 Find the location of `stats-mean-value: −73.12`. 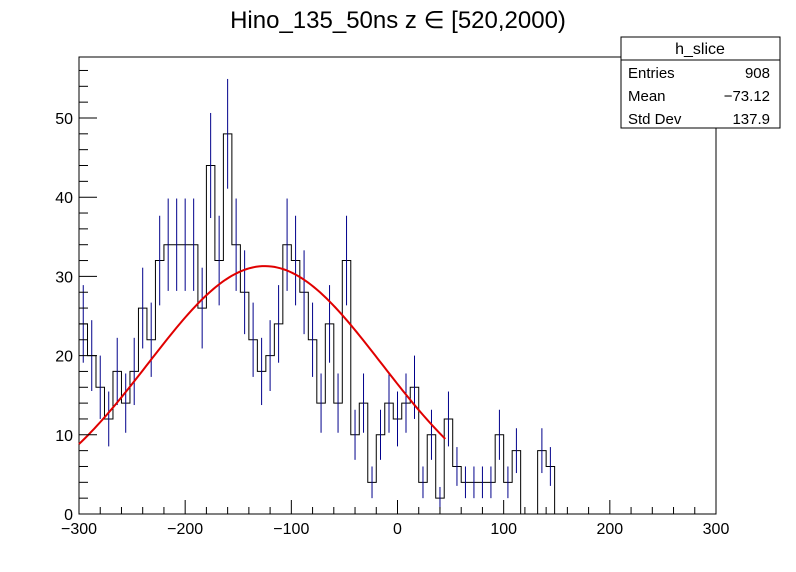

stats-mean-value: −73.12 is located at coordinates (747, 96).